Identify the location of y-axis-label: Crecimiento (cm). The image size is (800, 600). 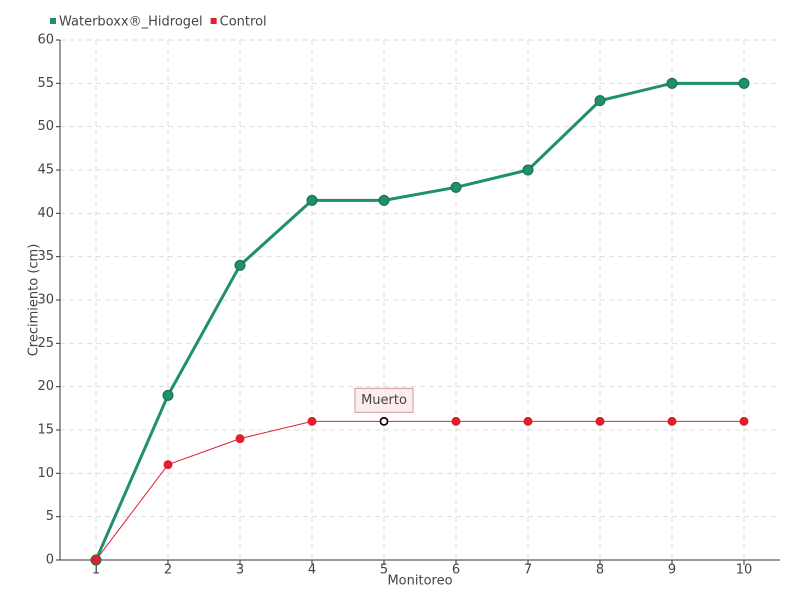
(34, 300).